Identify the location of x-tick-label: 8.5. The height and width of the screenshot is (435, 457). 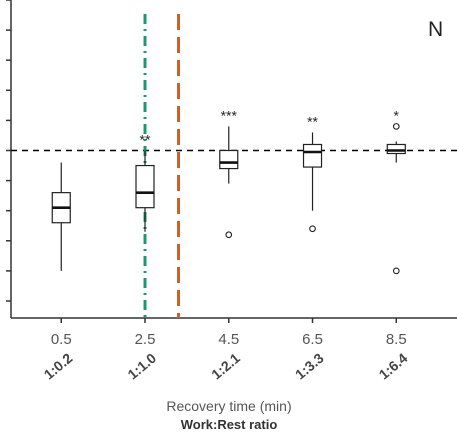
(396, 339).